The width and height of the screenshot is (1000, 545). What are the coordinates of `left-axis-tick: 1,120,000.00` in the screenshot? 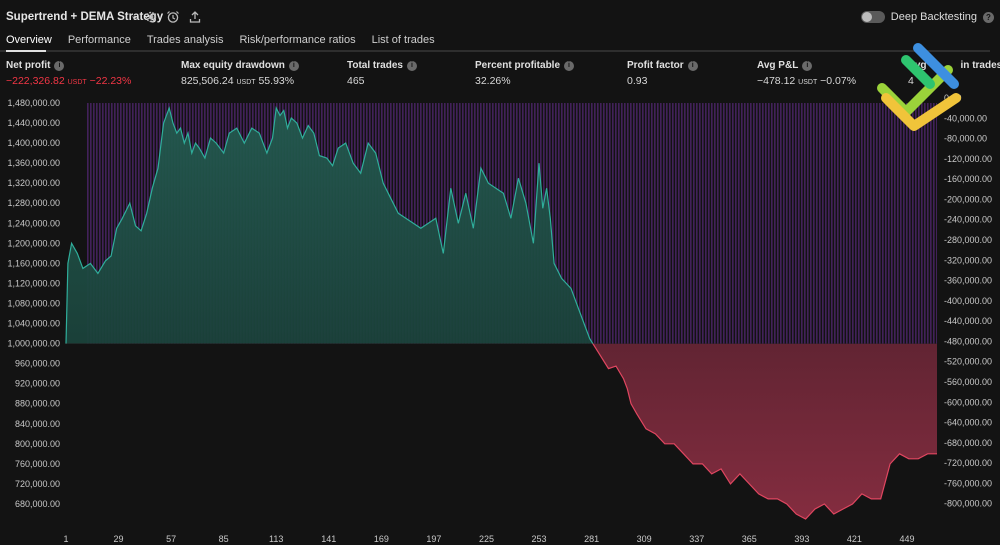 It's located at (33, 283).